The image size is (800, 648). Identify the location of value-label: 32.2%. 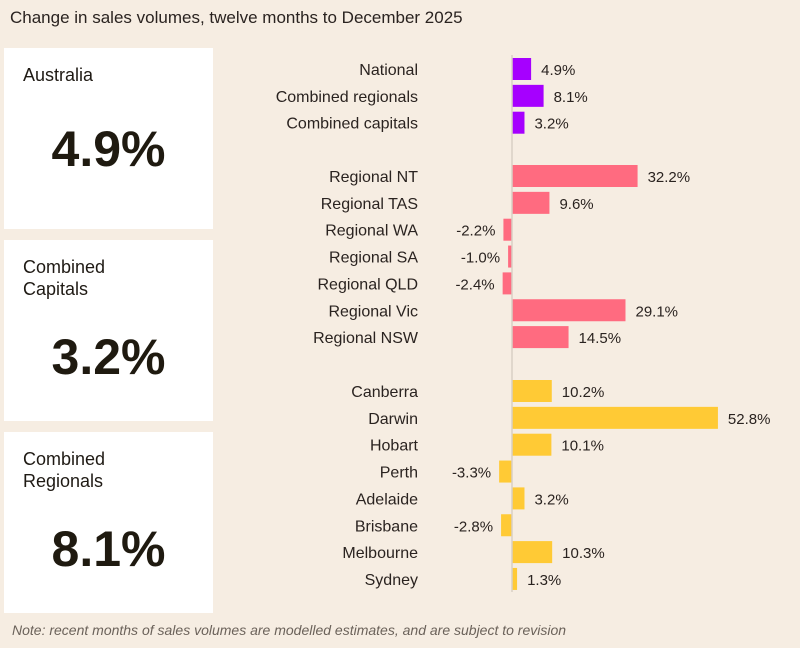
(669, 177).